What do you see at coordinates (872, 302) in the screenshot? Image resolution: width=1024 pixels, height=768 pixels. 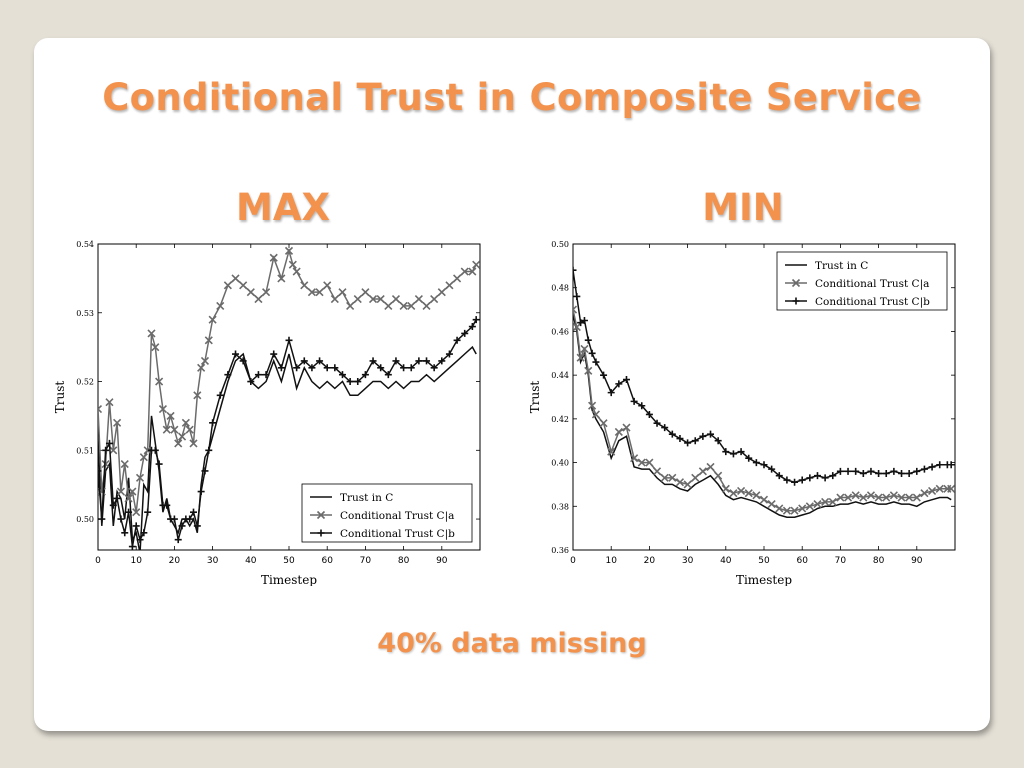 I see `legend-label: Conditional Trust C|b` at bounding box center [872, 302].